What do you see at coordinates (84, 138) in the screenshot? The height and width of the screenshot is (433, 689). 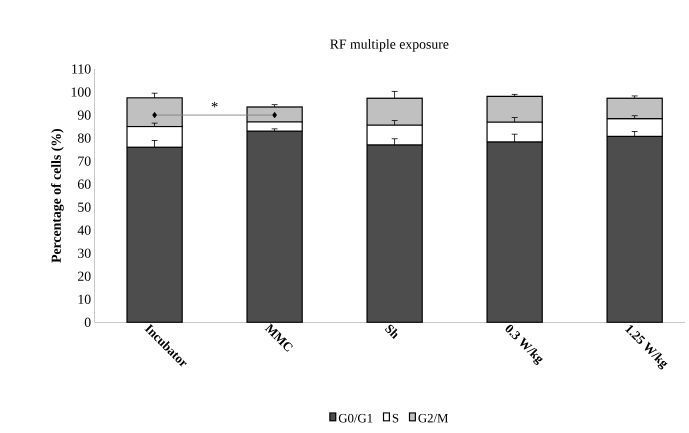 I see `y-tick-label: 80` at bounding box center [84, 138].